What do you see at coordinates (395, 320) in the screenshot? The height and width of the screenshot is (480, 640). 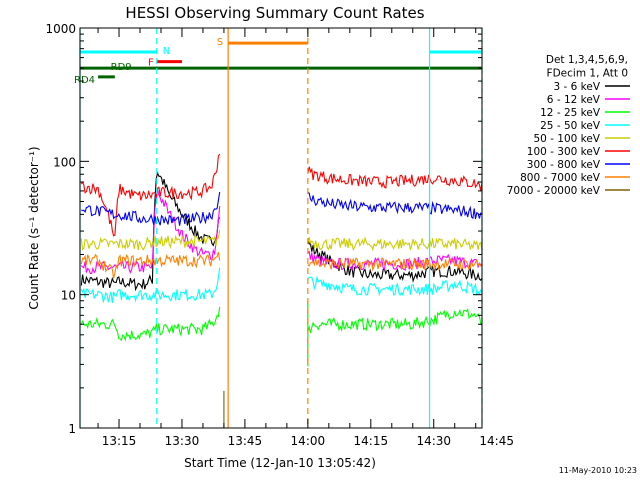 I see `series-line-3-seg2` at bounding box center [395, 320].